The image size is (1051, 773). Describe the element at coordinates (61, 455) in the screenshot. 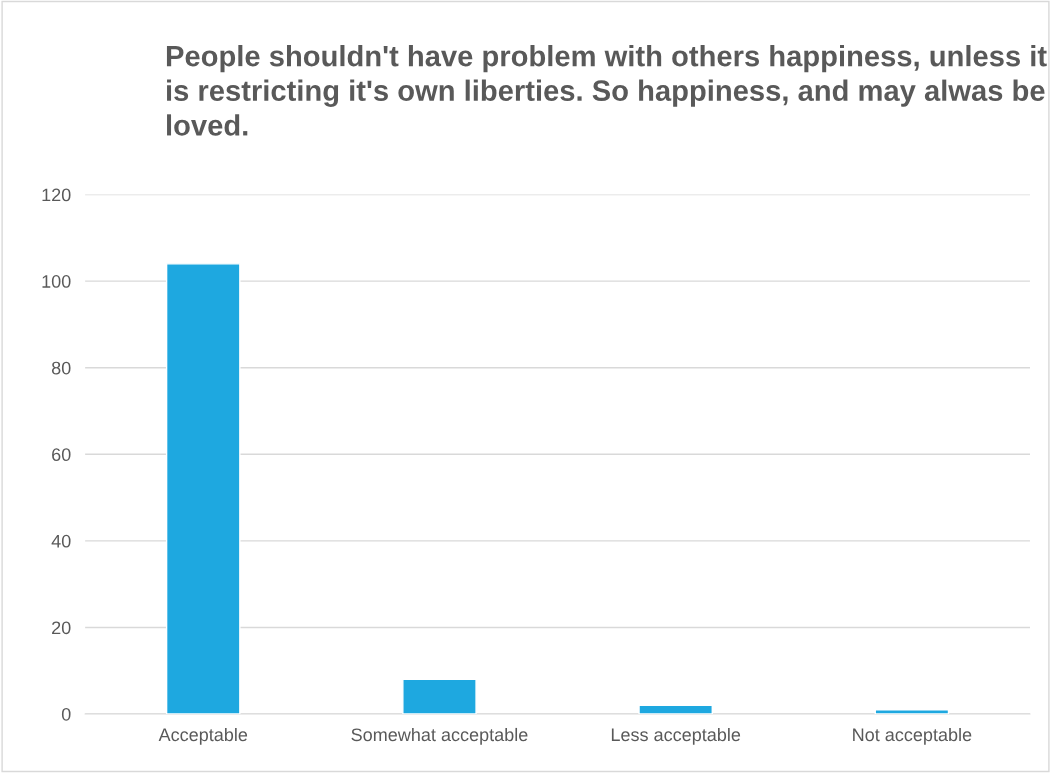

I see `y-tick-label: 60` at that location.